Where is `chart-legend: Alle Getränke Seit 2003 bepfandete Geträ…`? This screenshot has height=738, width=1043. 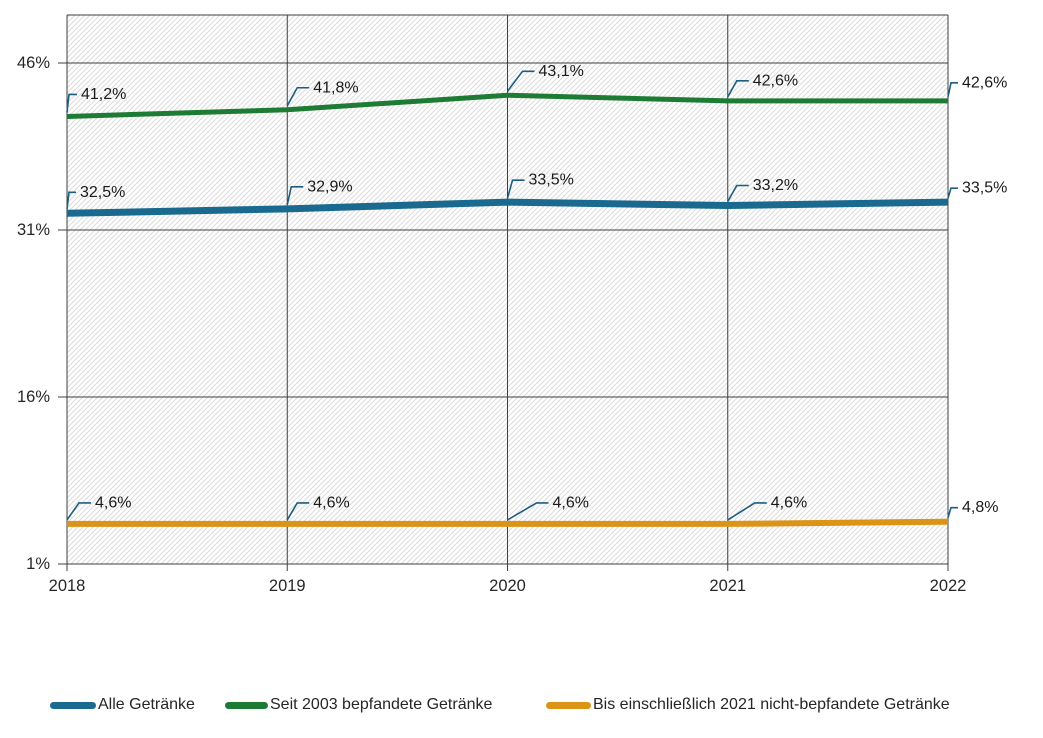 chart-legend: Alle Getränke Seit 2003 bepfandete Geträ… is located at coordinates (521, 706).